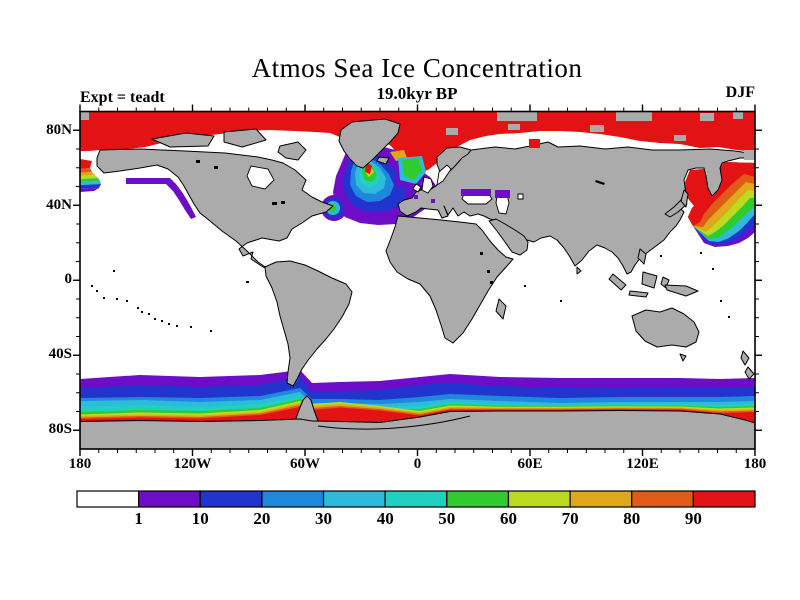 The height and width of the screenshot is (600, 800). I want to click on land-new-guinea, so click(681, 290).